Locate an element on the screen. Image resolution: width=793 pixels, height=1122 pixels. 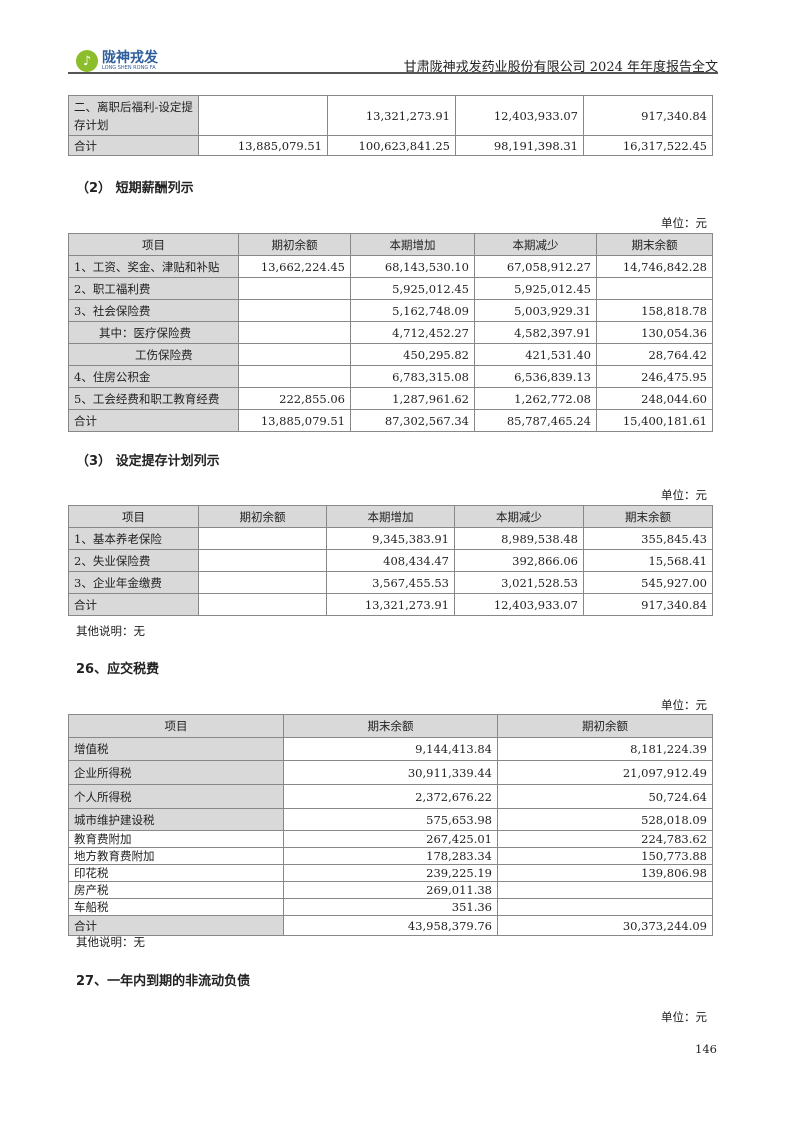
cell-value: 392,866.06 is located at coordinates (519, 560).